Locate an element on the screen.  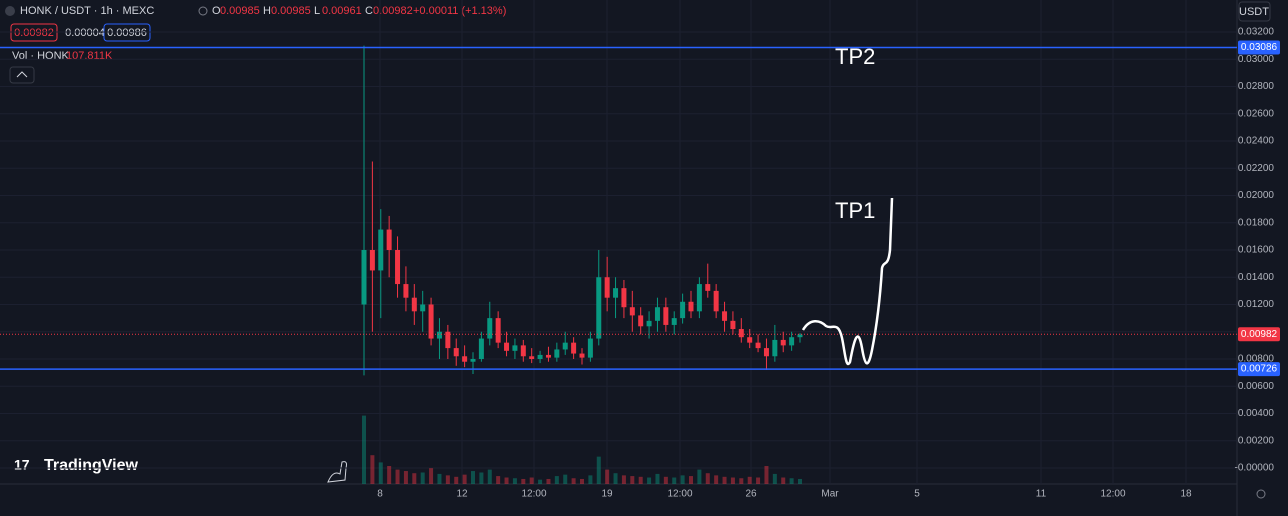
currency-button is located at coordinates (1254, 11).